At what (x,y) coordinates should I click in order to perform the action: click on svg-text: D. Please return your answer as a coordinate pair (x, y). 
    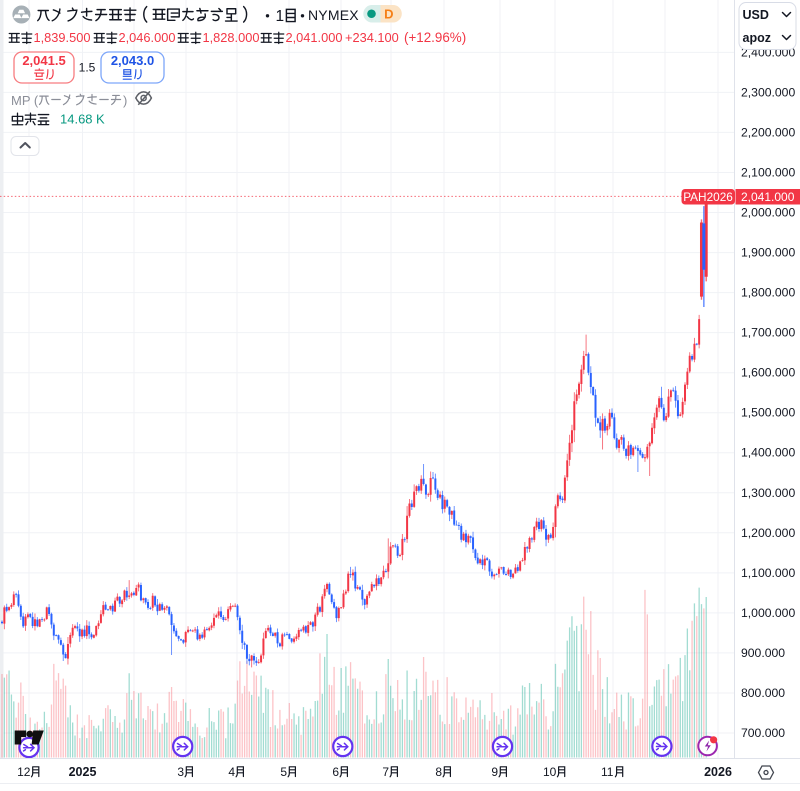
    Looking at the image, I should click on (388, 13).